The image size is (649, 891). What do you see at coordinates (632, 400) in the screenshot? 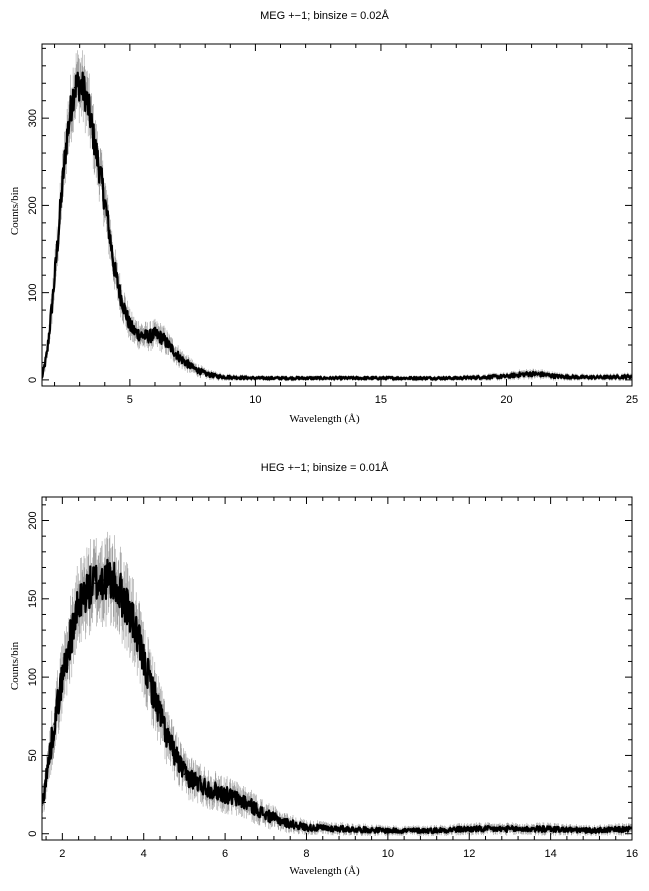
I see `meg-x-tick-label: 25` at bounding box center [632, 400].